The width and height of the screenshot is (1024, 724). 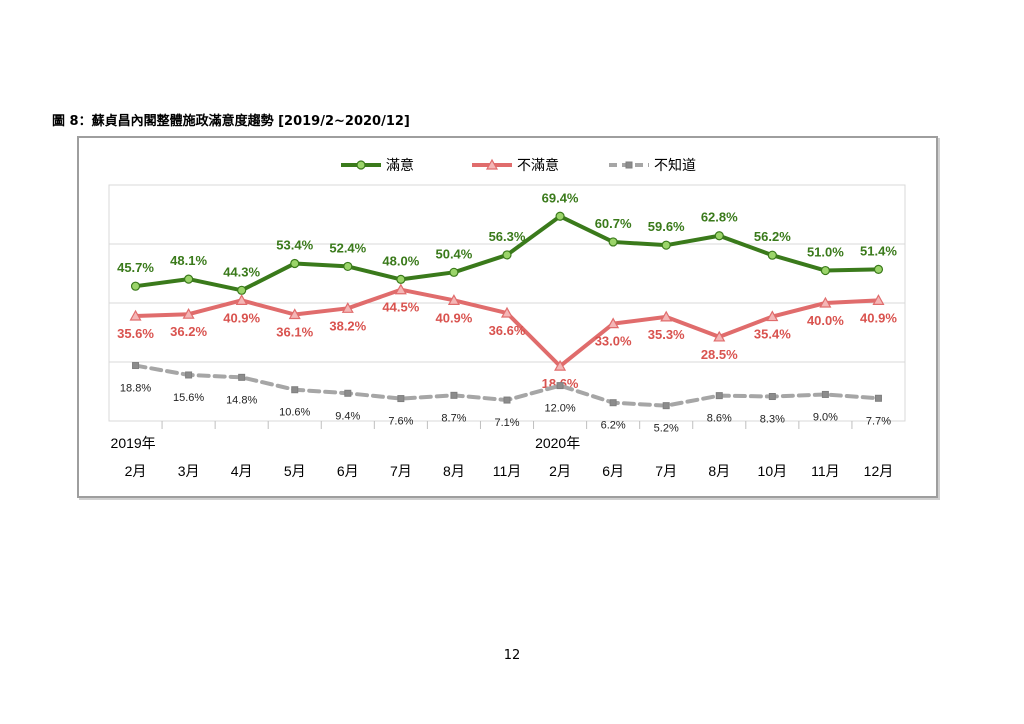 What do you see at coordinates (613, 341) in the screenshot?
I see `data-label: 33.0%` at bounding box center [613, 341].